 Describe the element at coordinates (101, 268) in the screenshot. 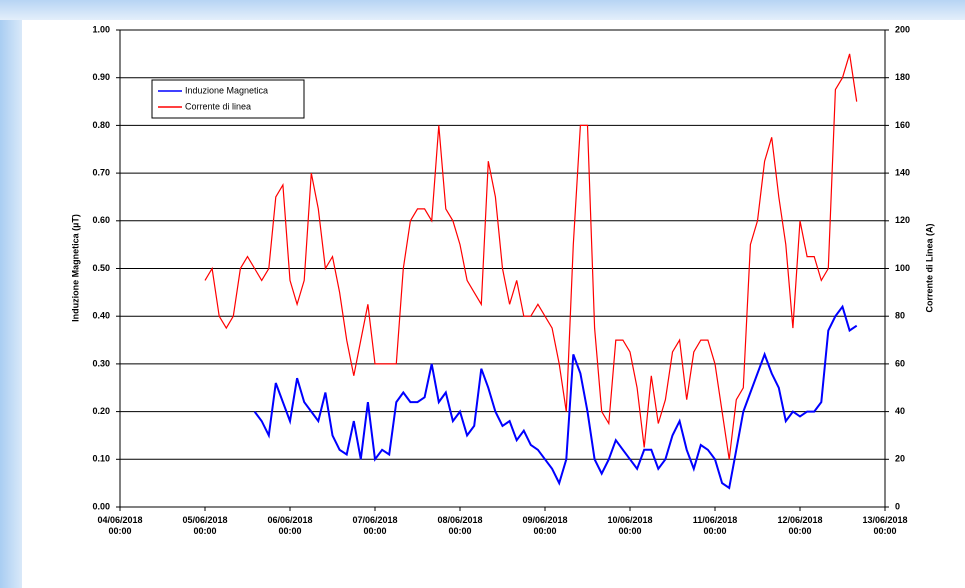

I see `y-tick-label: 0.50` at that location.